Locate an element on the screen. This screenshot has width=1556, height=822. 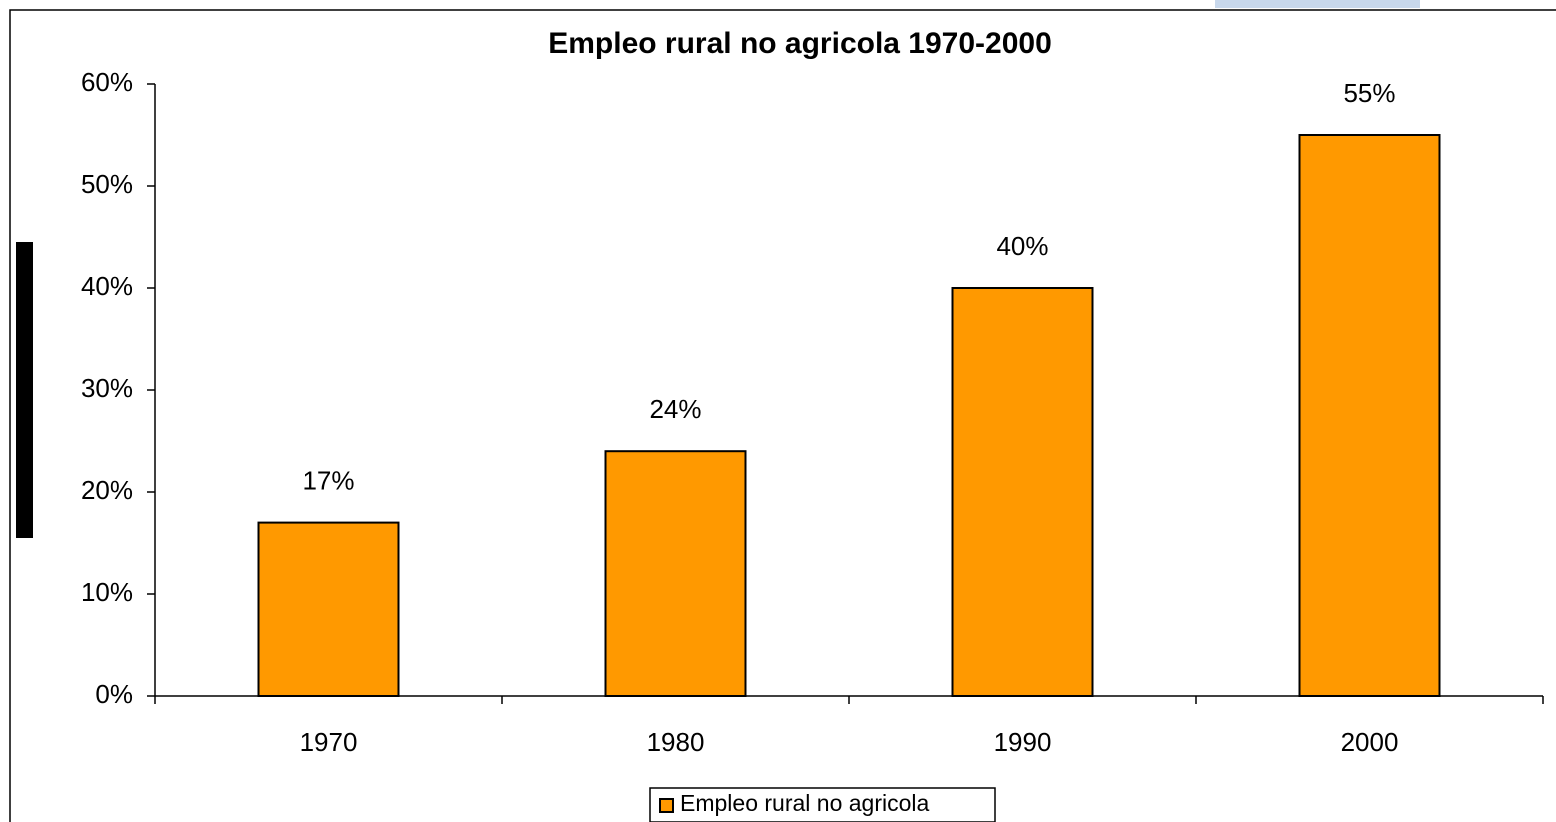
data-label: 55% is located at coordinates (1369, 93).